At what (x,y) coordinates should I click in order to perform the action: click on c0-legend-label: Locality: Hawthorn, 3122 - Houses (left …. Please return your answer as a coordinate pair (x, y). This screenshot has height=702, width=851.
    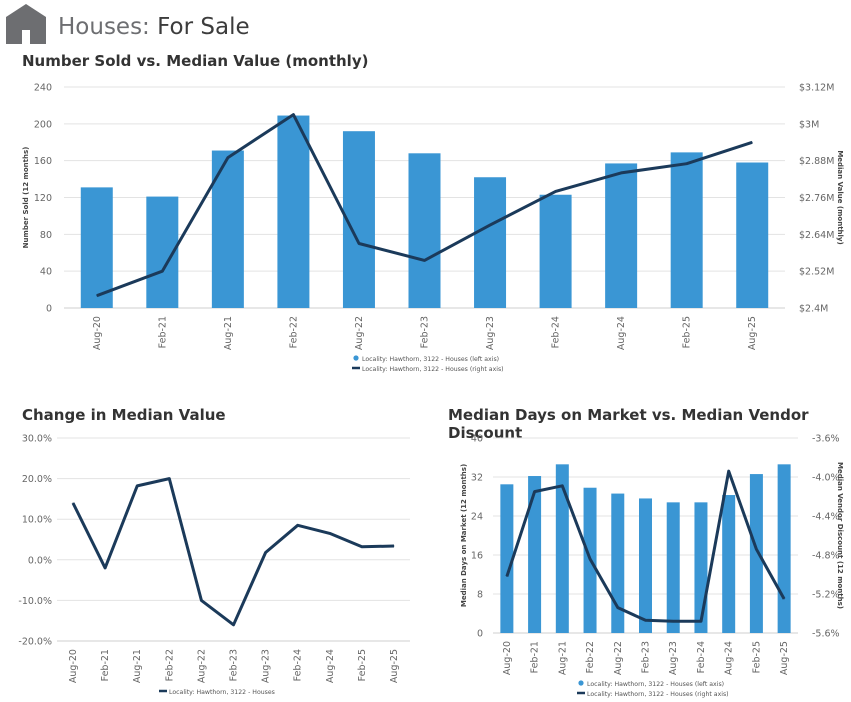
    Looking at the image, I should click on (430, 359).